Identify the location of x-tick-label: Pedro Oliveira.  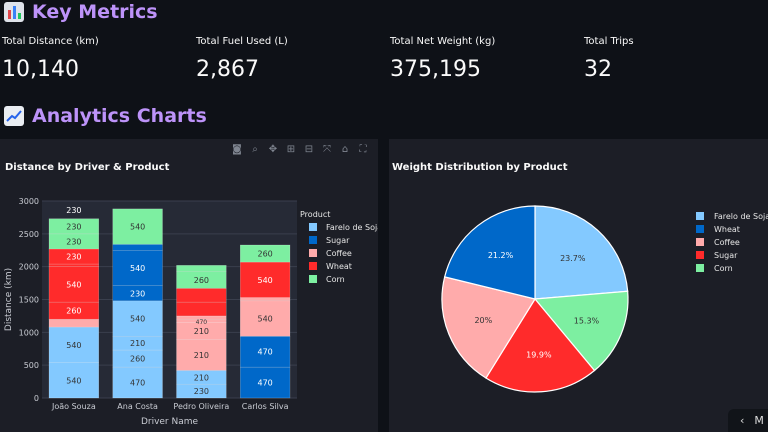
(201, 406).